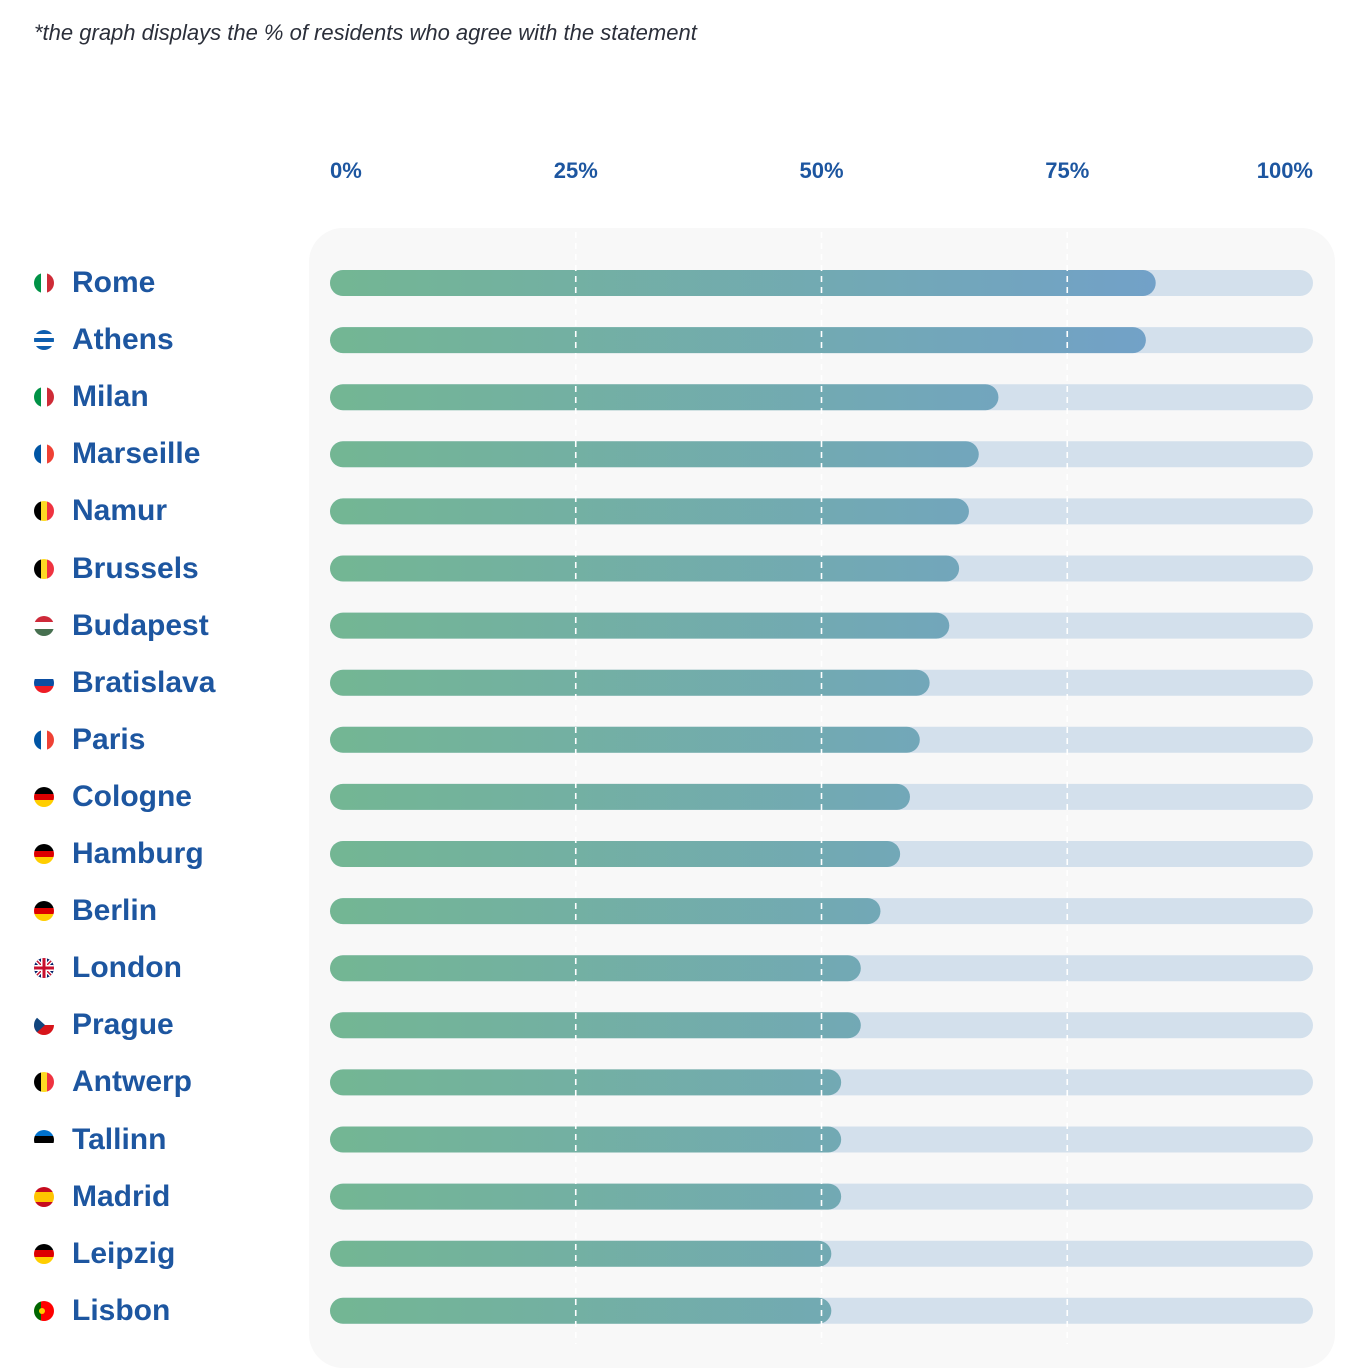  I want to click on x-tick-label: 25%, so click(575, 170).